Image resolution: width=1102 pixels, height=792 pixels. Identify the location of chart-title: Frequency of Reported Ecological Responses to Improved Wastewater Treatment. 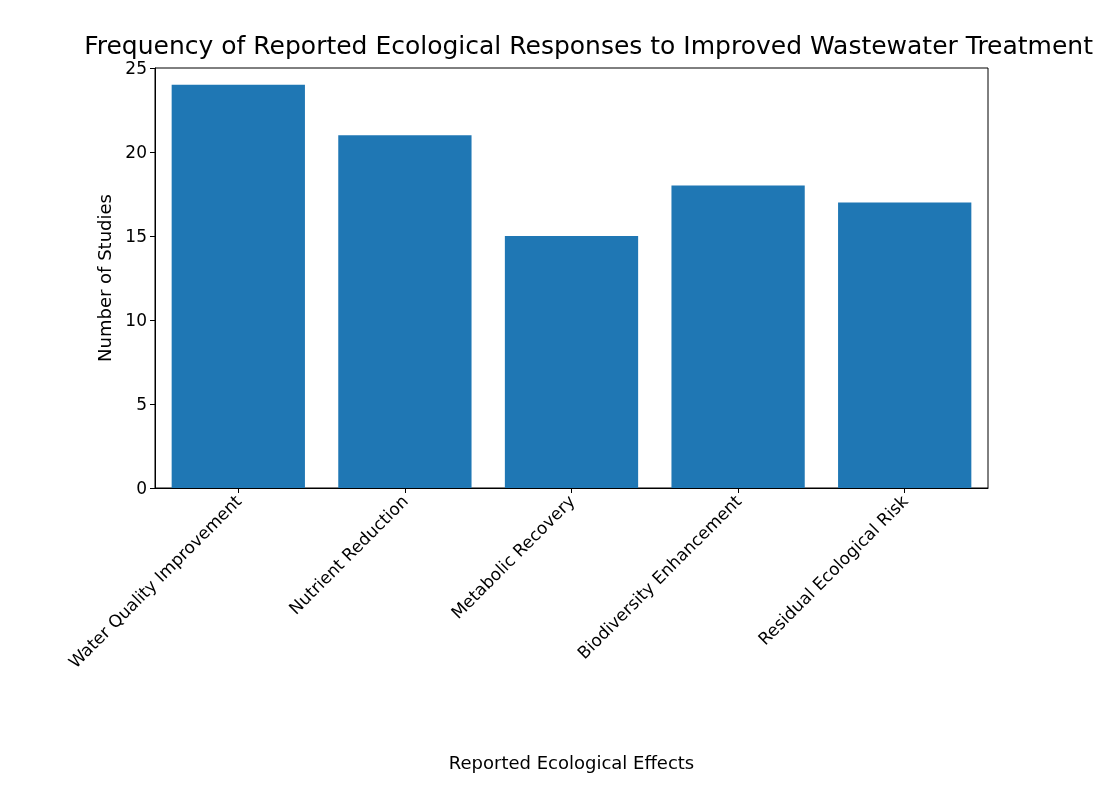
(589, 45).